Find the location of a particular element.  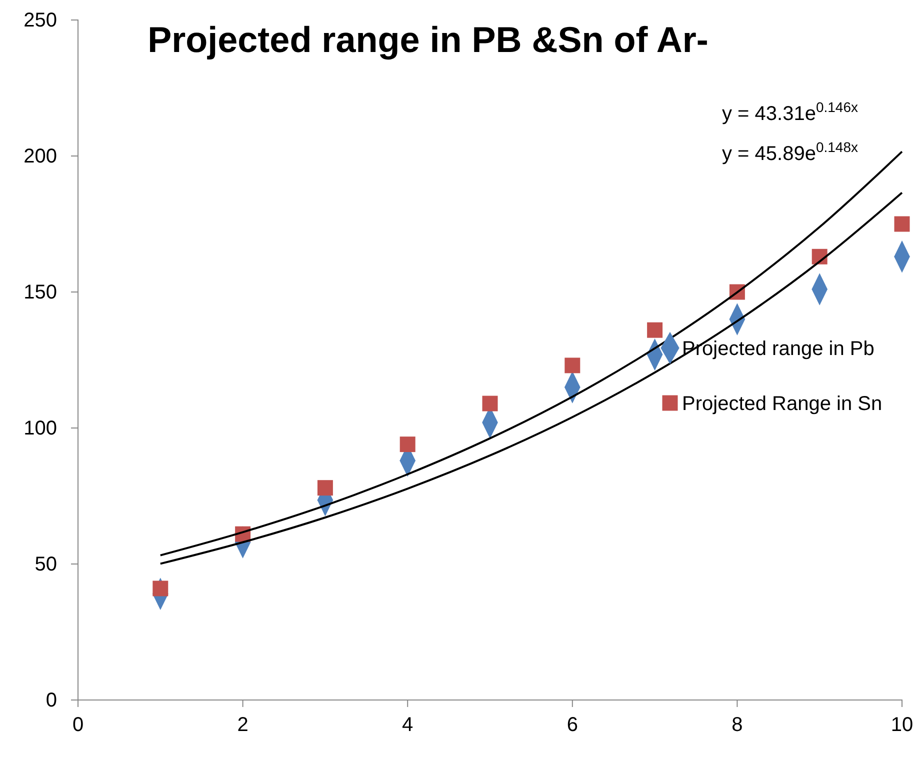

x-tick-label: 10 is located at coordinates (902, 725).